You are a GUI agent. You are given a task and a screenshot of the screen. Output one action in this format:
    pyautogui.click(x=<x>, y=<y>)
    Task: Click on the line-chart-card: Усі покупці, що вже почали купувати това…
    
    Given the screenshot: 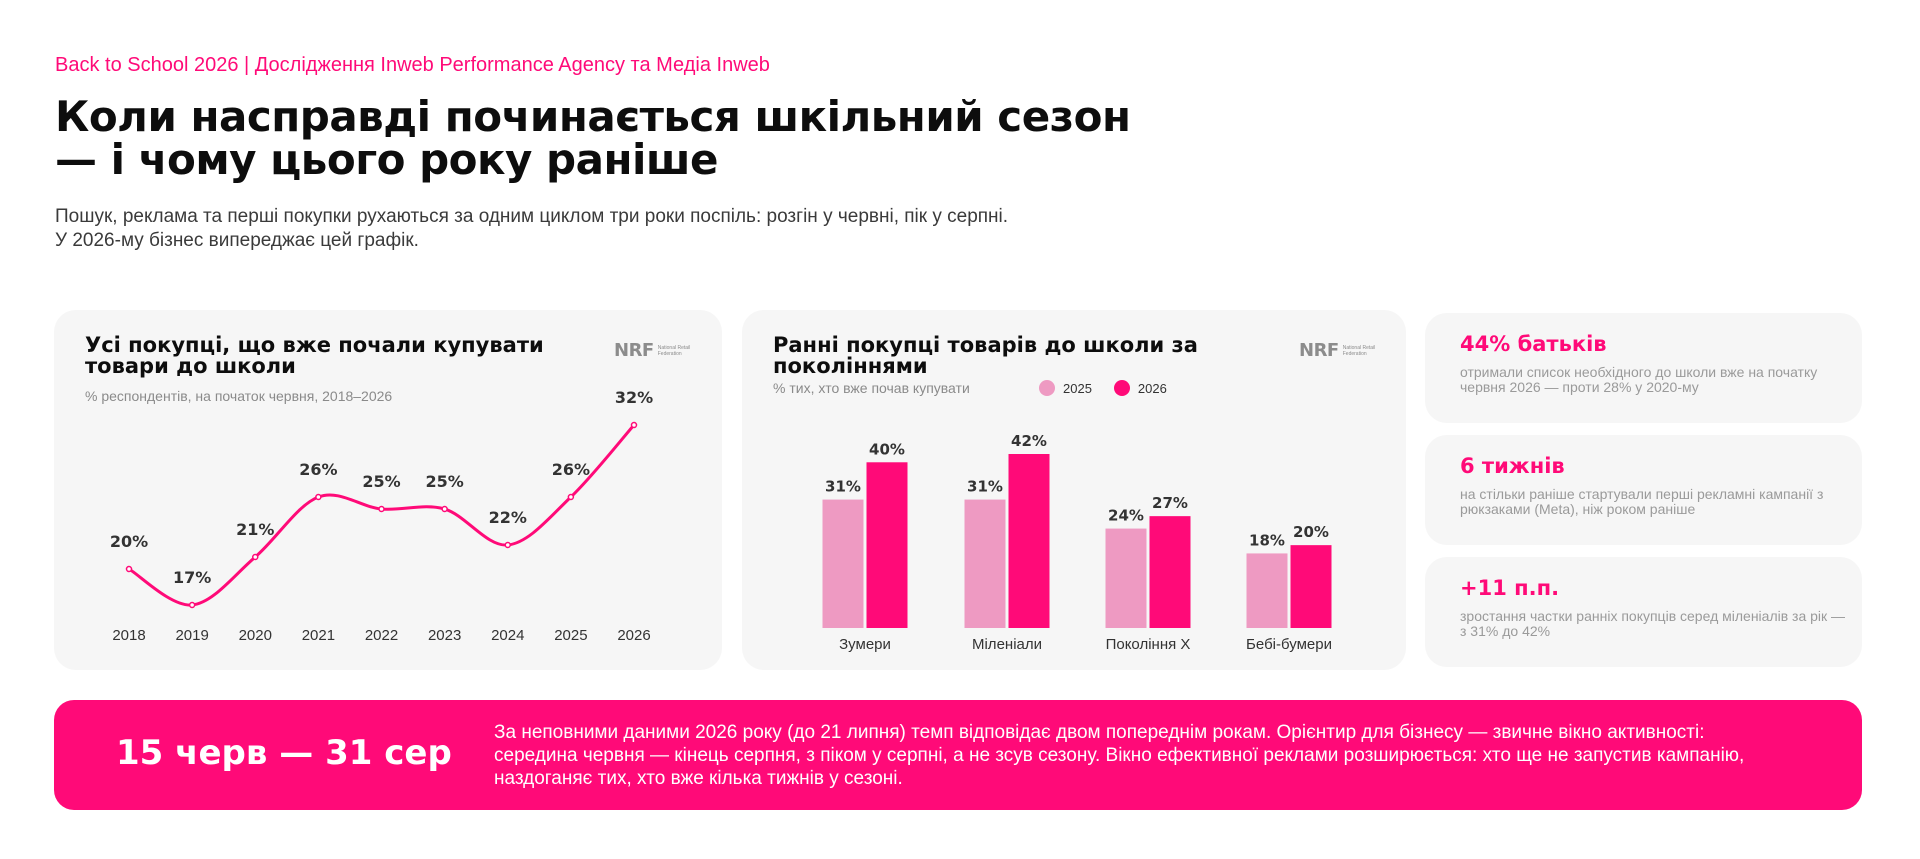 What is the action you would take?
    pyautogui.click(x=388, y=490)
    